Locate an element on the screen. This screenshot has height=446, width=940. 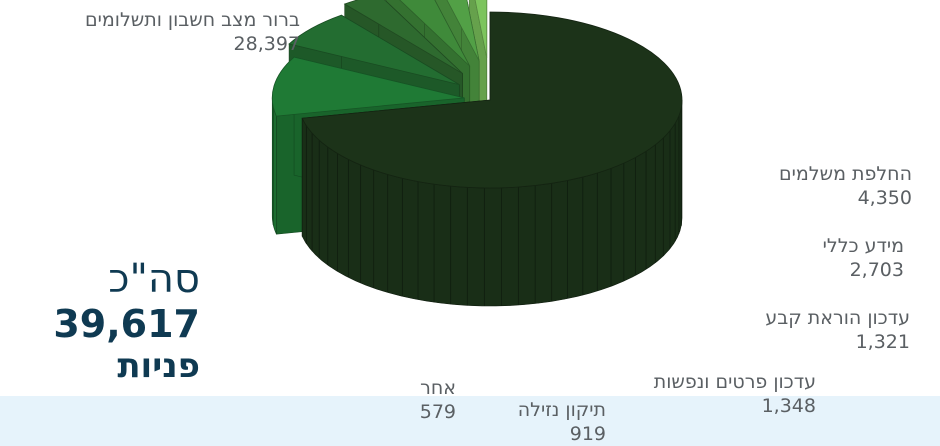
slice-label-3: עדכון הוראת קבע 1,321 is located at coordinates (837, 330).